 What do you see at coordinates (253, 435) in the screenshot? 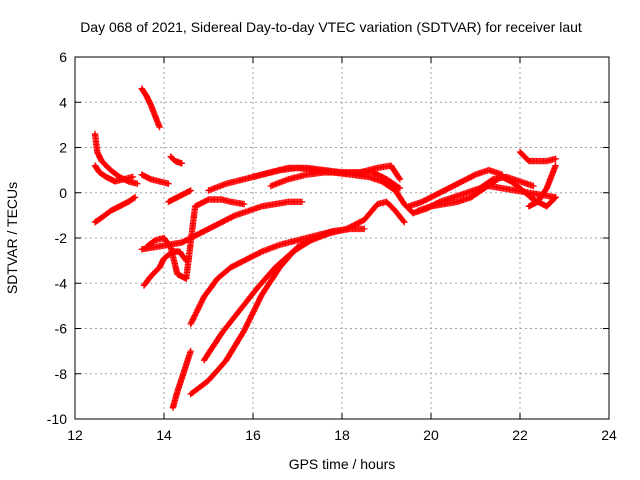
I see `x-tick-label: 16` at bounding box center [253, 435].